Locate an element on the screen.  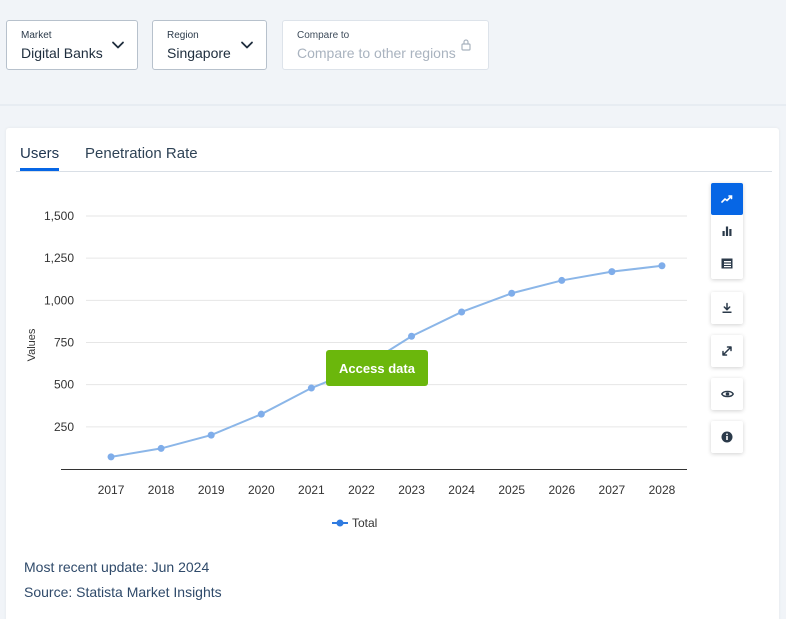
section-divider is located at coordinates (393, 105).